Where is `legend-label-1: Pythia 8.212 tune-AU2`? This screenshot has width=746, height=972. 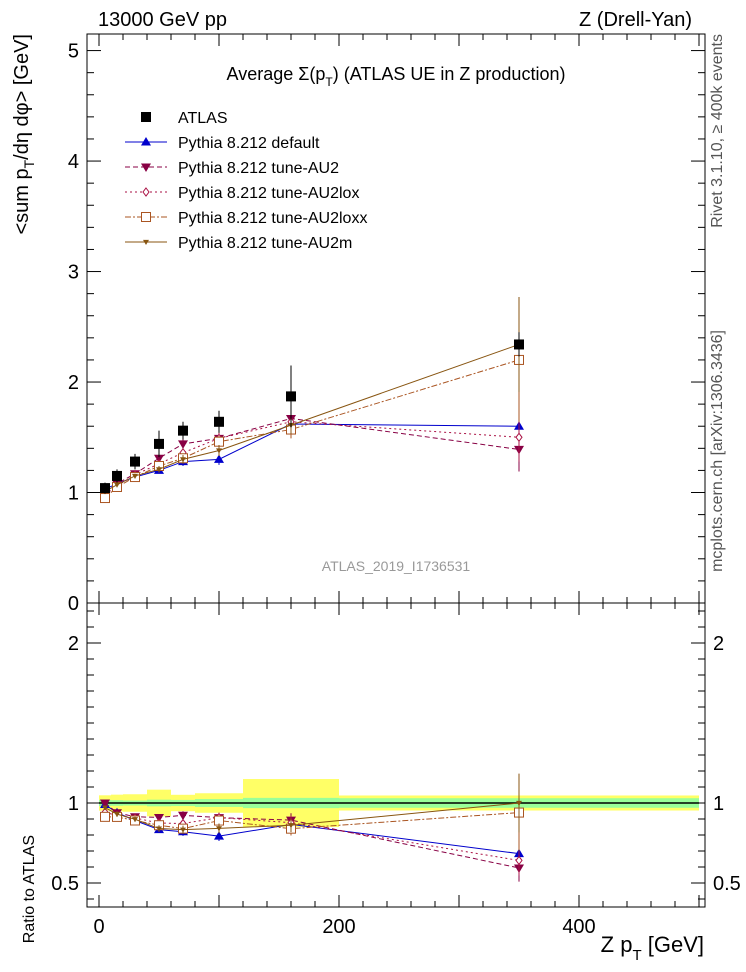
legend-label-1: Pythia 8.212 tune-AU2 is located at coordinates (258, 168).